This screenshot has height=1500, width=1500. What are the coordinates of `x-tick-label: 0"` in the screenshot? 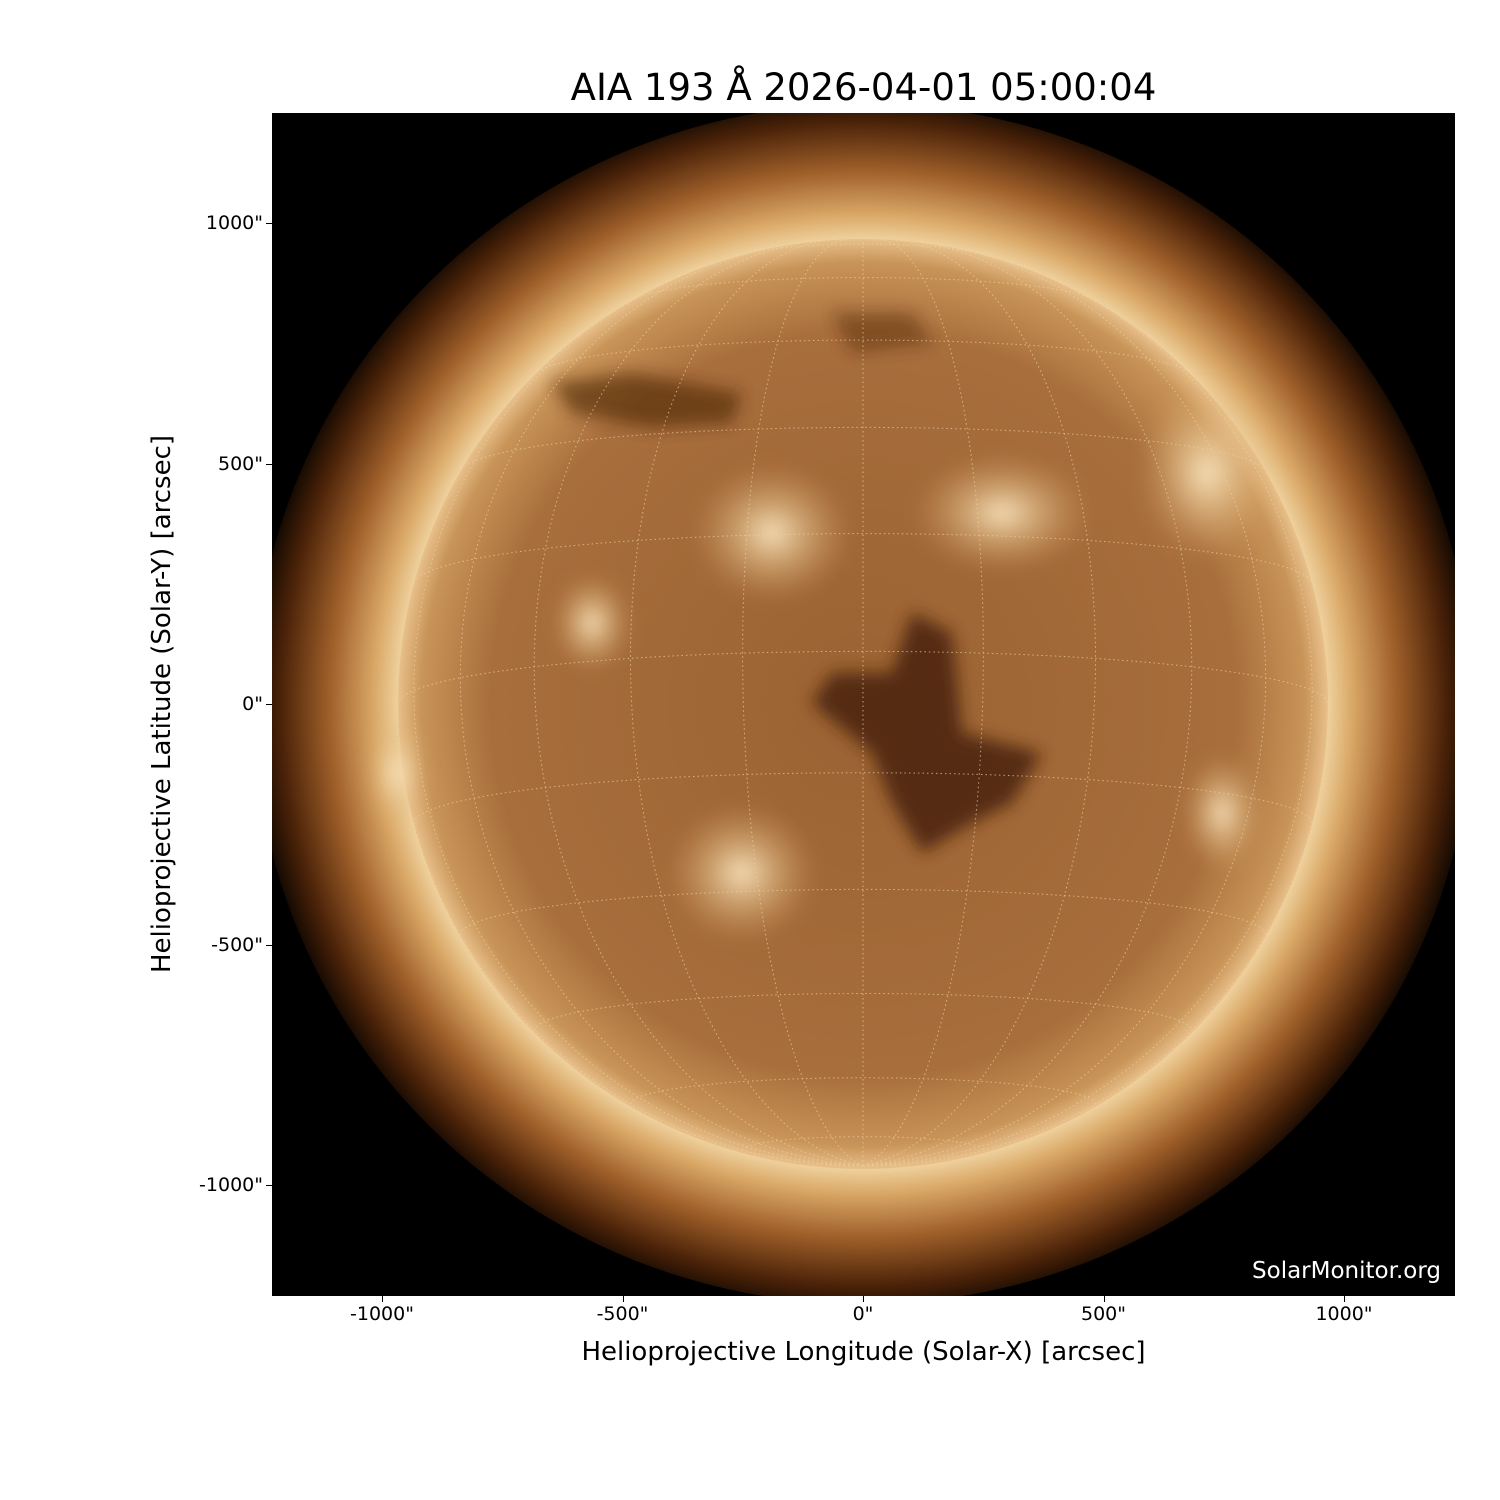 It's located at (863, 1314).